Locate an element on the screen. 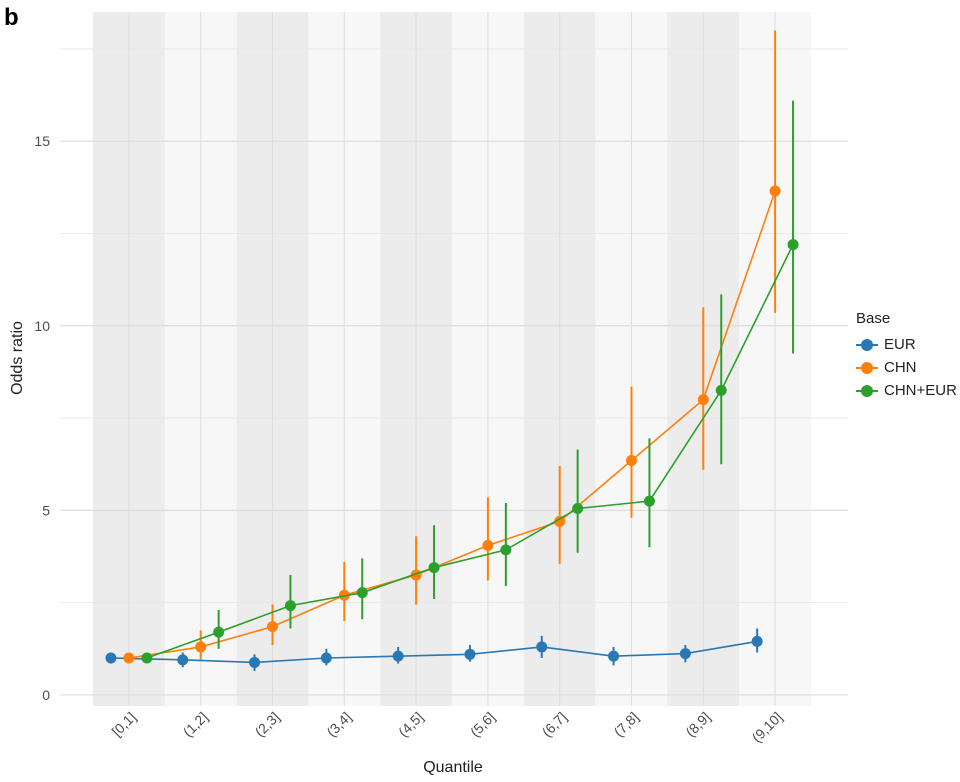 This screenshot has height=782, width=960. legend-title: Base is located at coordinates (873, 318).